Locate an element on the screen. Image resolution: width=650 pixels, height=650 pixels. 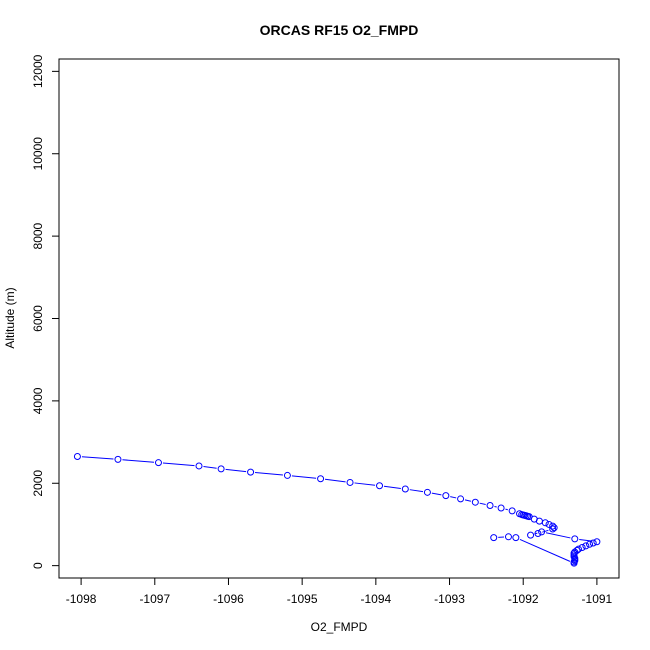
y-tick-label: 2000 is located at coordinates (38, 483).